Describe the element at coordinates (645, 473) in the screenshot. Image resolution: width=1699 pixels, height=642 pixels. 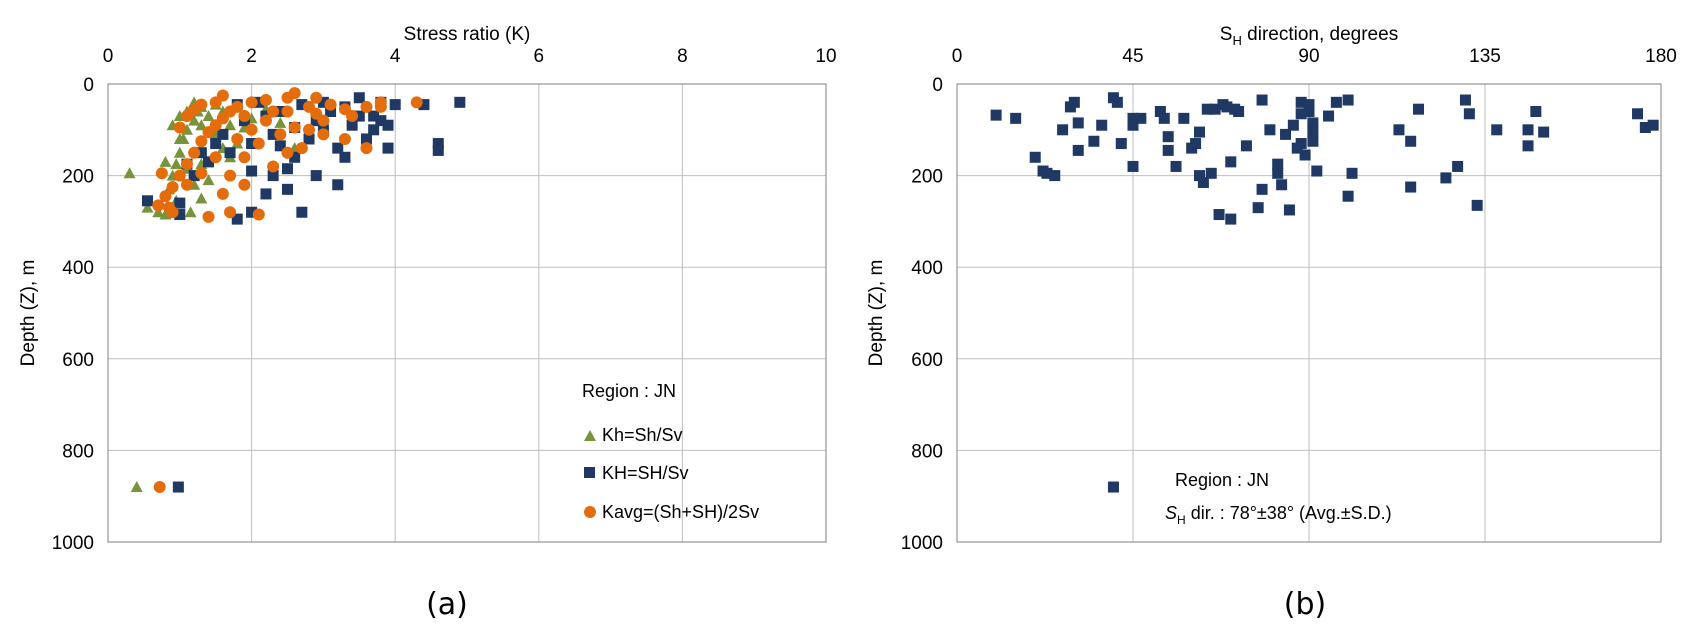
I see `legend-entry-kH: KH=SH/Sv` at that location.